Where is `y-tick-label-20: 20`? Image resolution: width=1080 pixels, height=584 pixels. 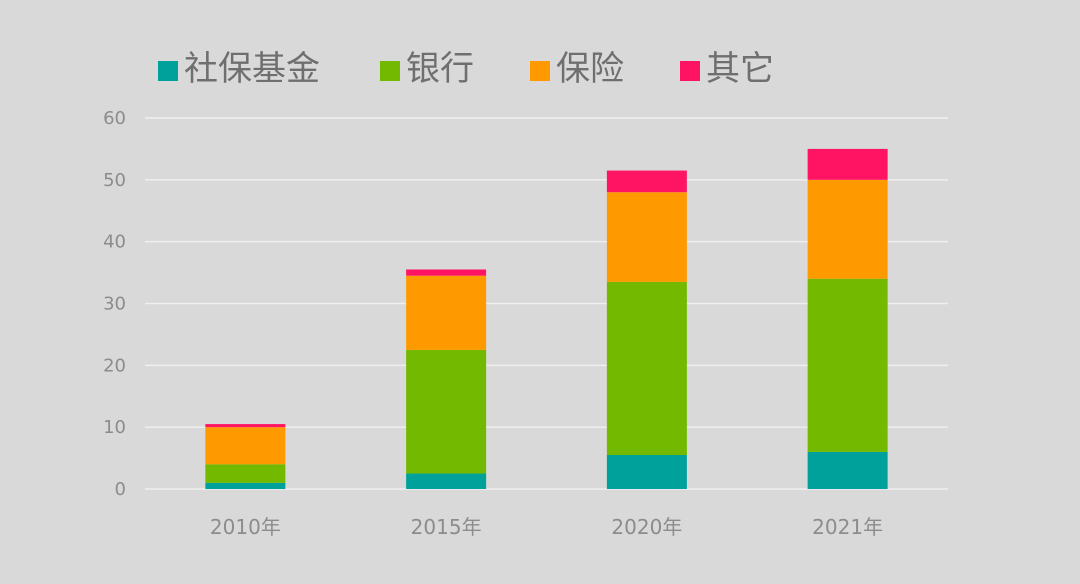
y-tick-label-20: 20 is located at coordinates (114, 365).